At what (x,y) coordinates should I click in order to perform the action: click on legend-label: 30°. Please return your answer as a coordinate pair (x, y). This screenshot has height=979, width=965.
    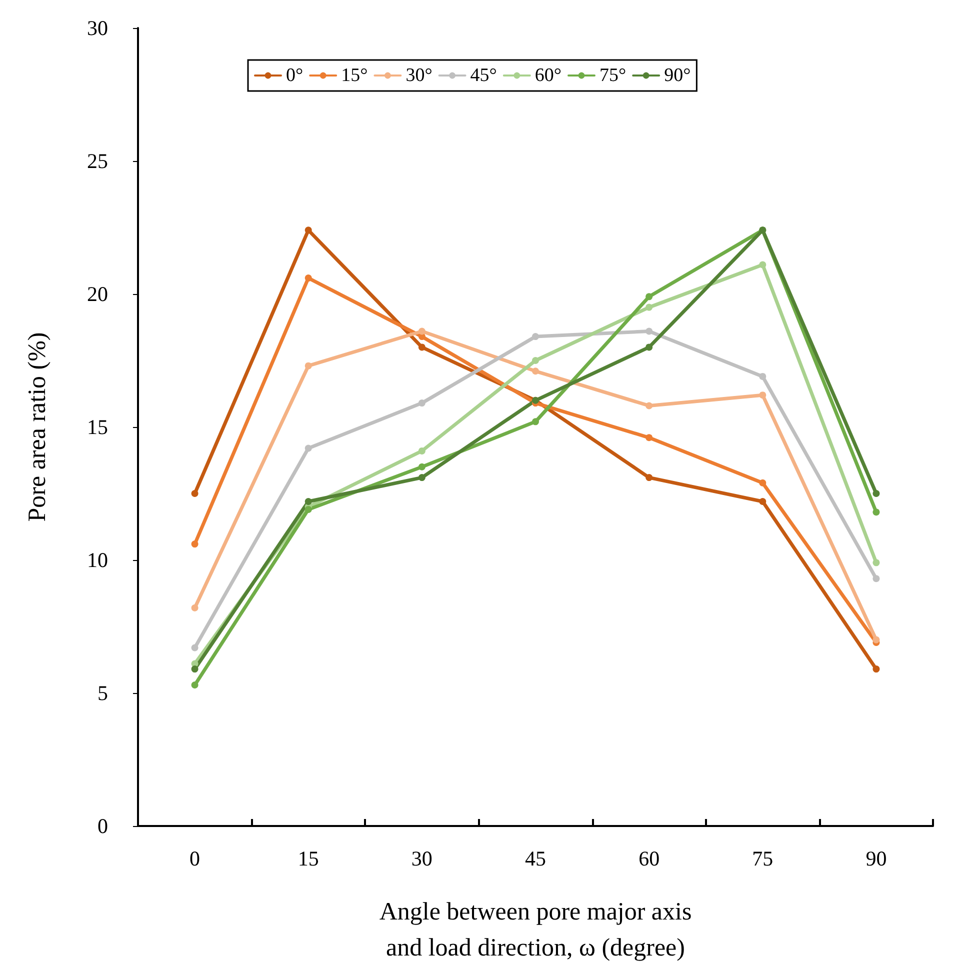
    Looking at the image, I should click on (419, 75).